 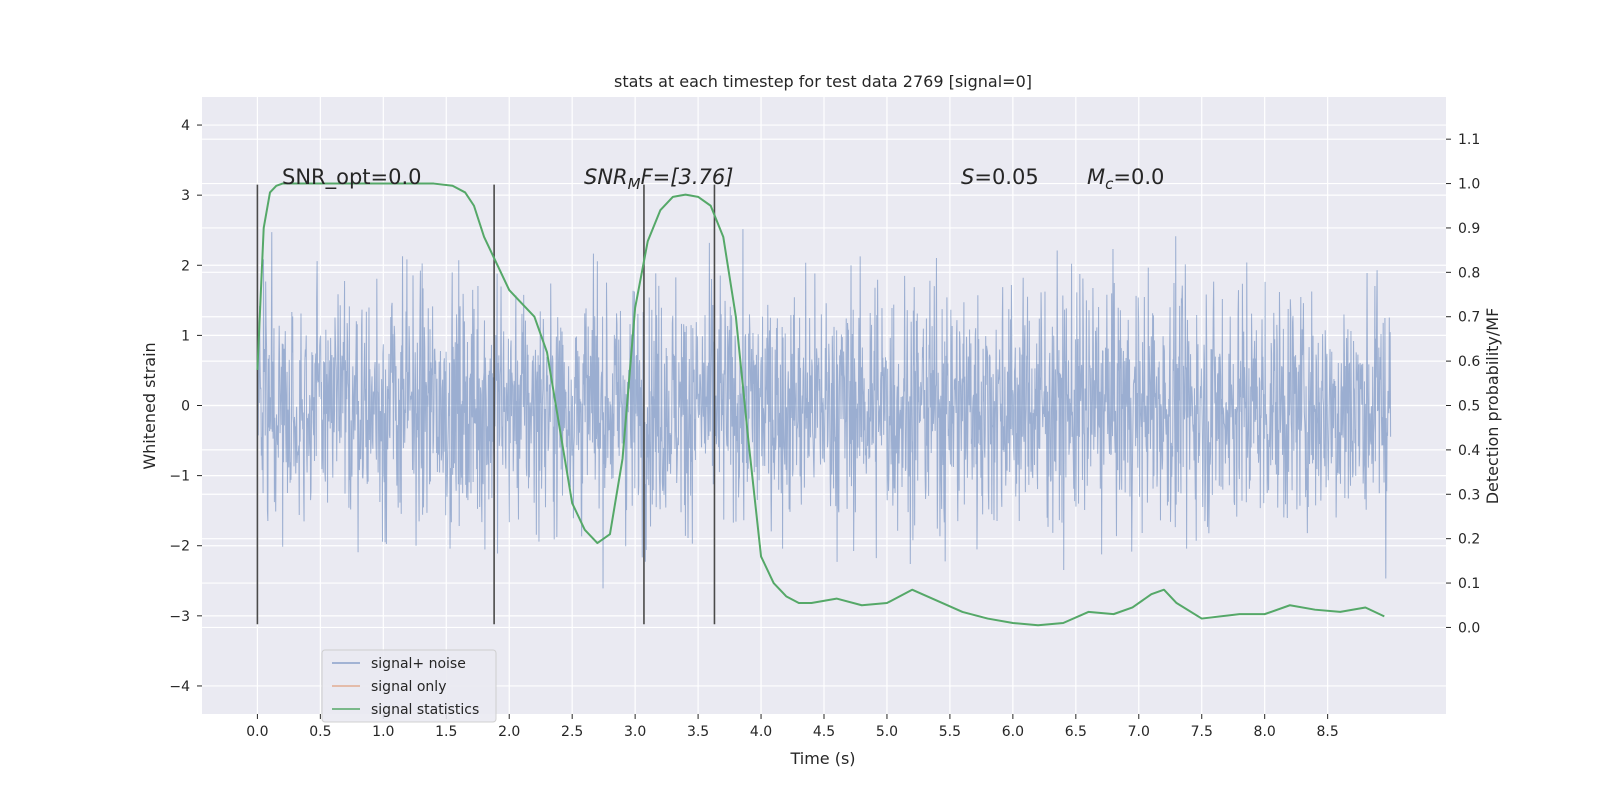 I want to click on x-tick-label: 6.5, so click(x=1076, y=732).